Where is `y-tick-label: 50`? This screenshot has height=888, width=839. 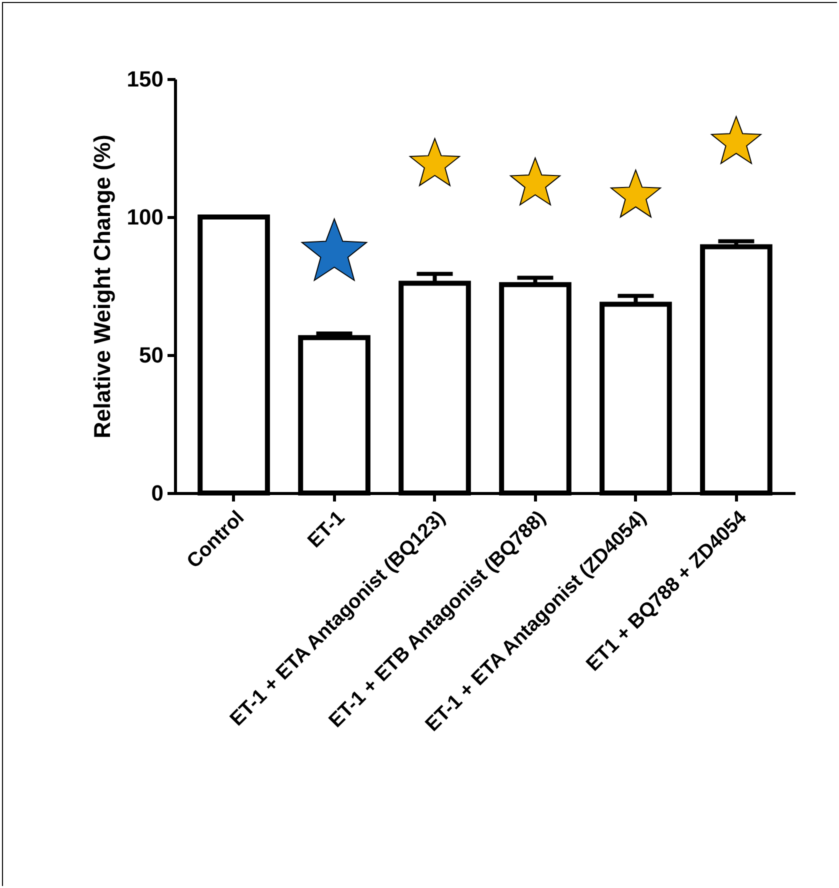 y-tick-label: 50 is located at coordinates (151, 355).